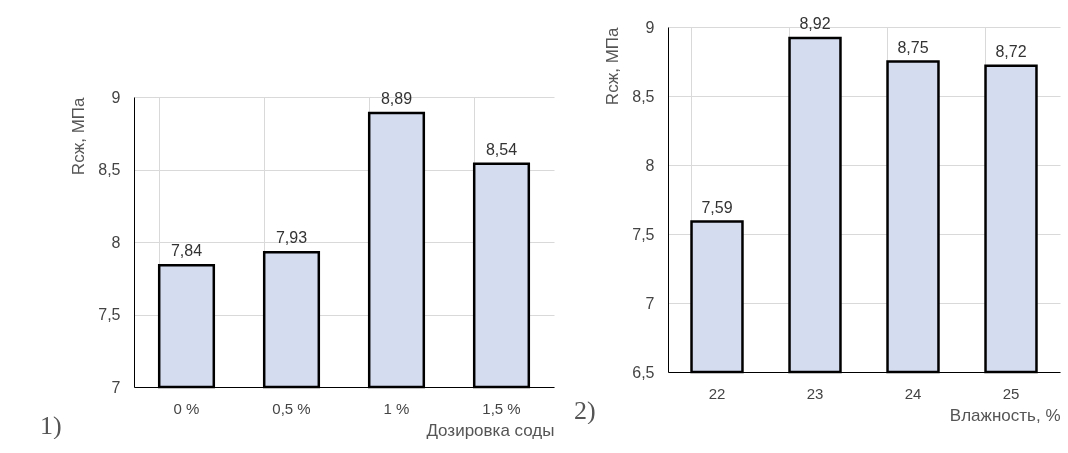 The height and width of the screenshot is (453, 1068). I want to click on x-tick-label: 0,5 %, so click(291, 408).